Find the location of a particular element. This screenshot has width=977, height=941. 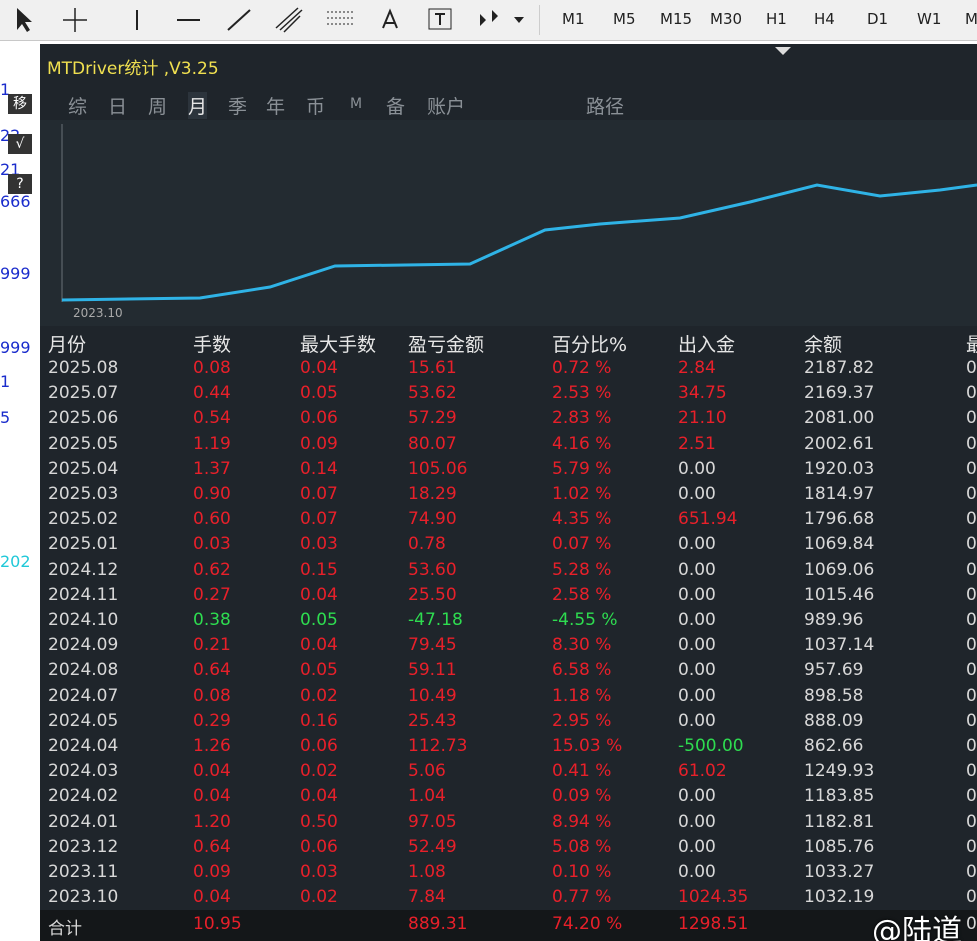

table-cell: 1249.93 is located at coordinates (839, 771).